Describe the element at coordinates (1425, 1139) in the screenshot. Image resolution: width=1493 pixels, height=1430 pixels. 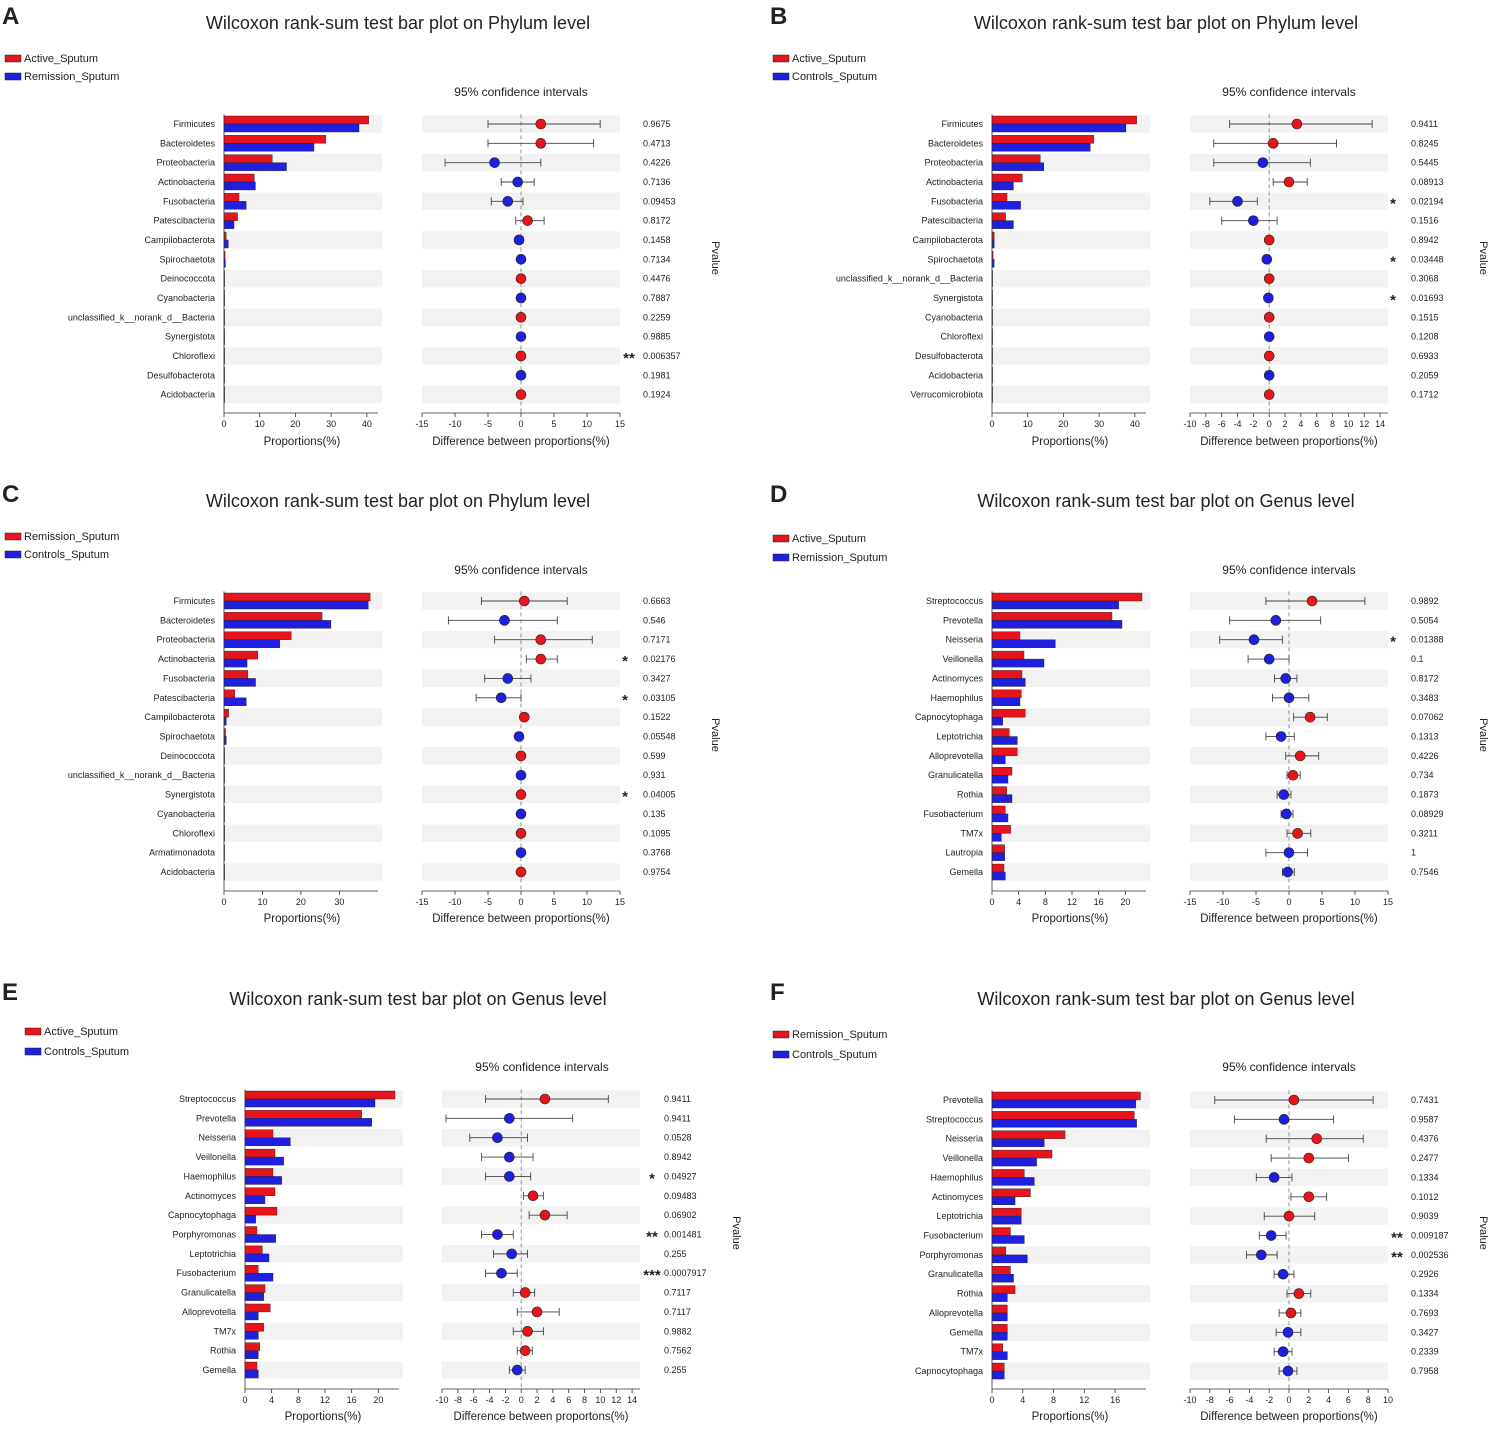
I see `p-value: 0.4376` at that location.